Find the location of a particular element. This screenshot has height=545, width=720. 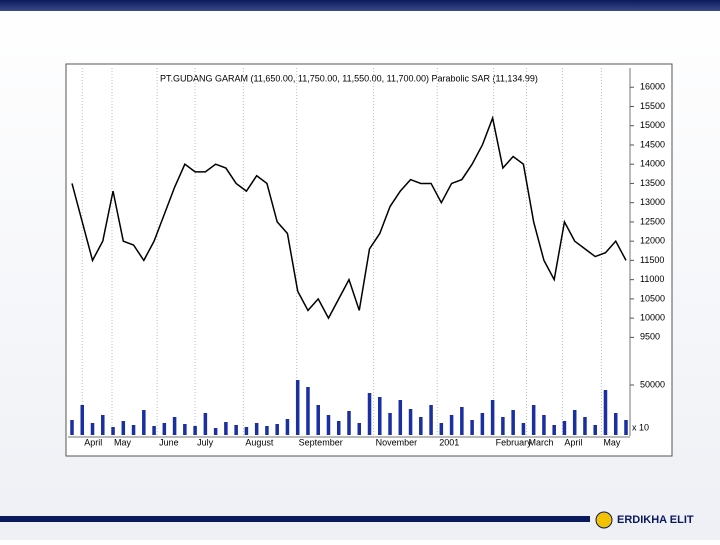

top-bar is located at coordinates (360, 5).